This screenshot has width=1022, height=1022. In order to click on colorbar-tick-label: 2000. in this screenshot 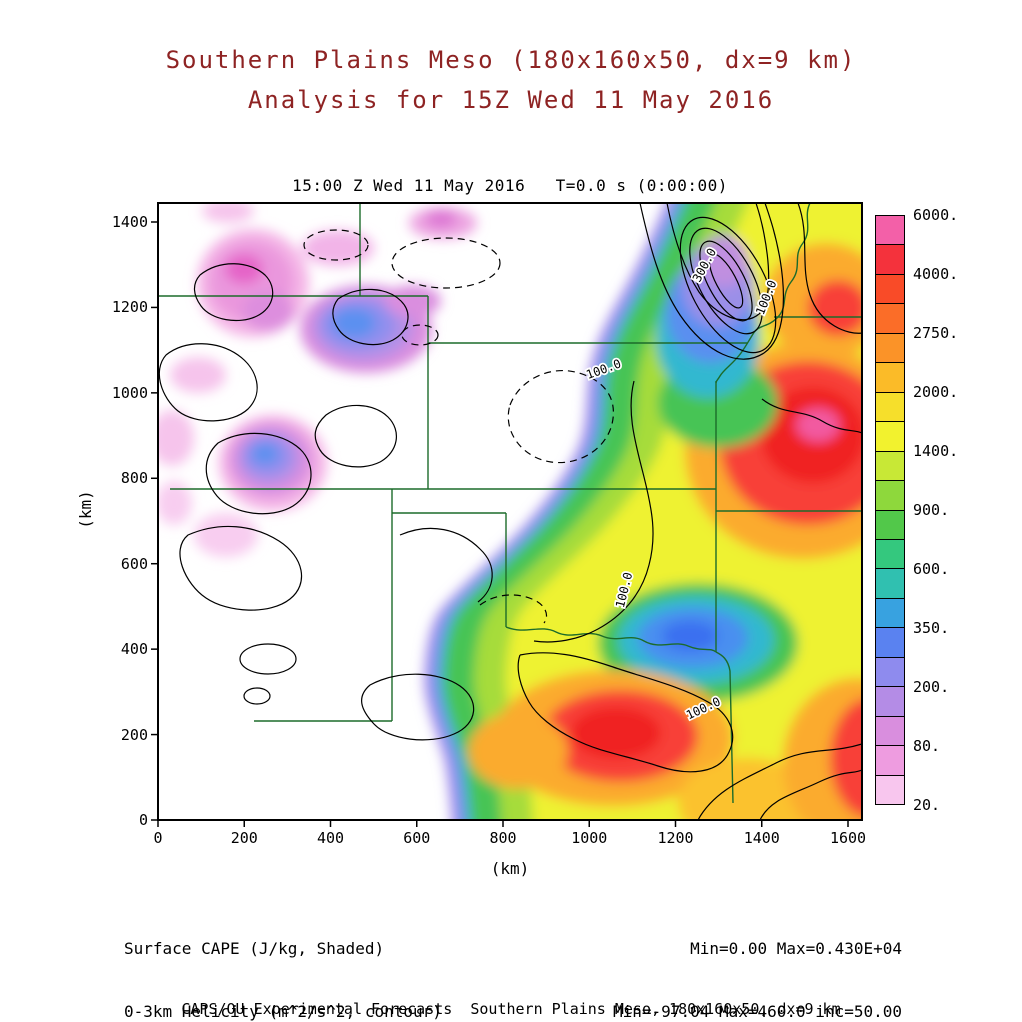, I will do `click(936, 392)`.